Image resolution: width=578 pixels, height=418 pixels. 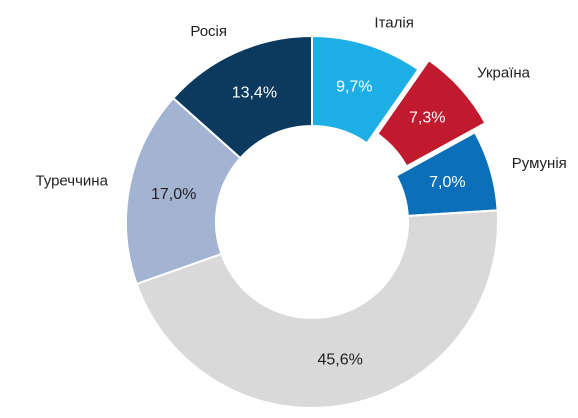 What do you see at coordinates (208, 31) in the screenshot?
I see `category-label: Росія` at bounding box center [208, 31].